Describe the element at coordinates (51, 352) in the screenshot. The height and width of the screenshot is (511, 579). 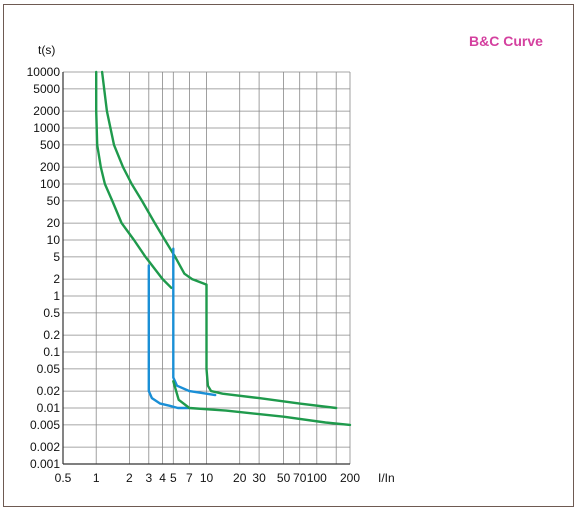
I see `y-tick-label: 0.1` at that location.